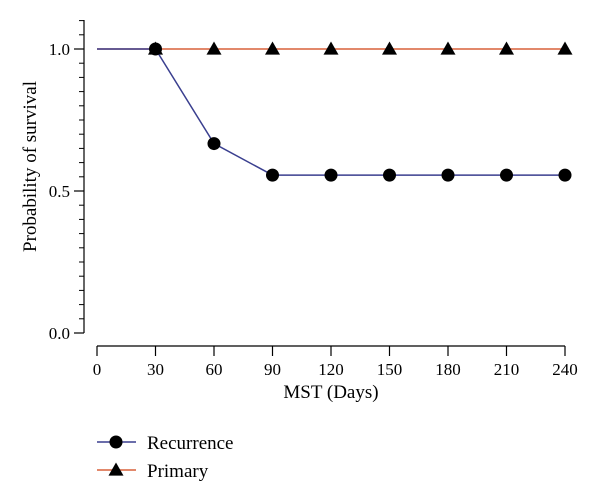 Image resolution: width=600 pixels, height=504 pixels. I want to click on x-tick-label: 60, so click(214, 369).